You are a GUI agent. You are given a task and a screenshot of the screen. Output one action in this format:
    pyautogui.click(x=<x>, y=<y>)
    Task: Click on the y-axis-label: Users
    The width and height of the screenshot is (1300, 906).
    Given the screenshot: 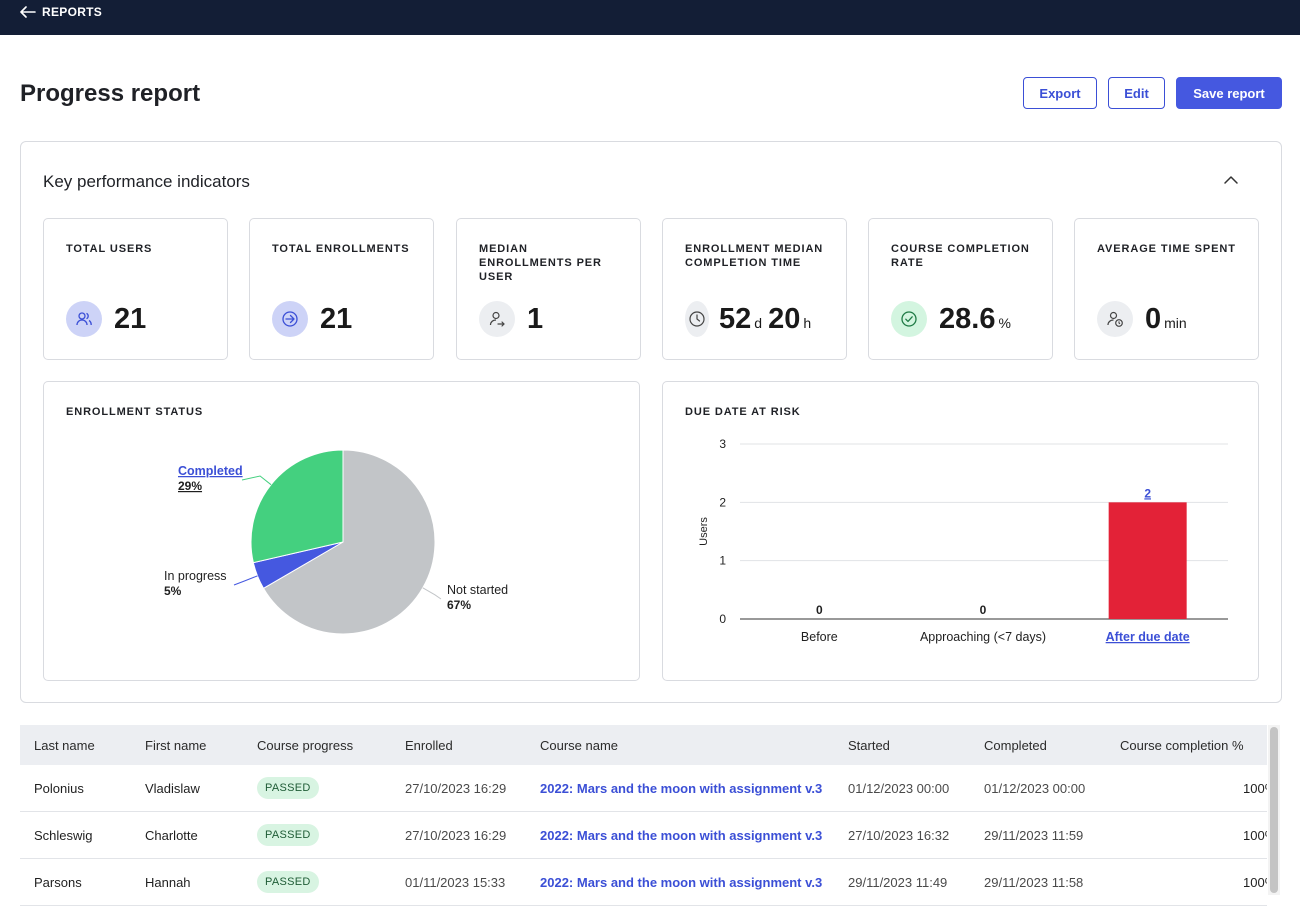 What is the action you would take?
    pyautogui.click(x=704, y=531)
    